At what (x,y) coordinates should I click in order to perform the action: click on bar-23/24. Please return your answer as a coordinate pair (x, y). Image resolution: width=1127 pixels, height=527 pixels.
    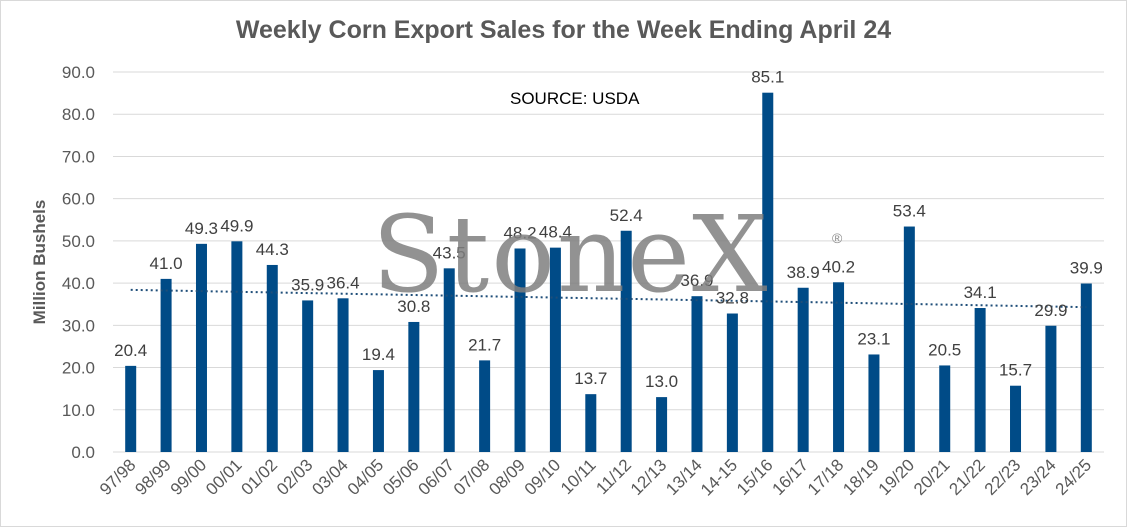
    Looking at the image, I should click on (1051, 388).